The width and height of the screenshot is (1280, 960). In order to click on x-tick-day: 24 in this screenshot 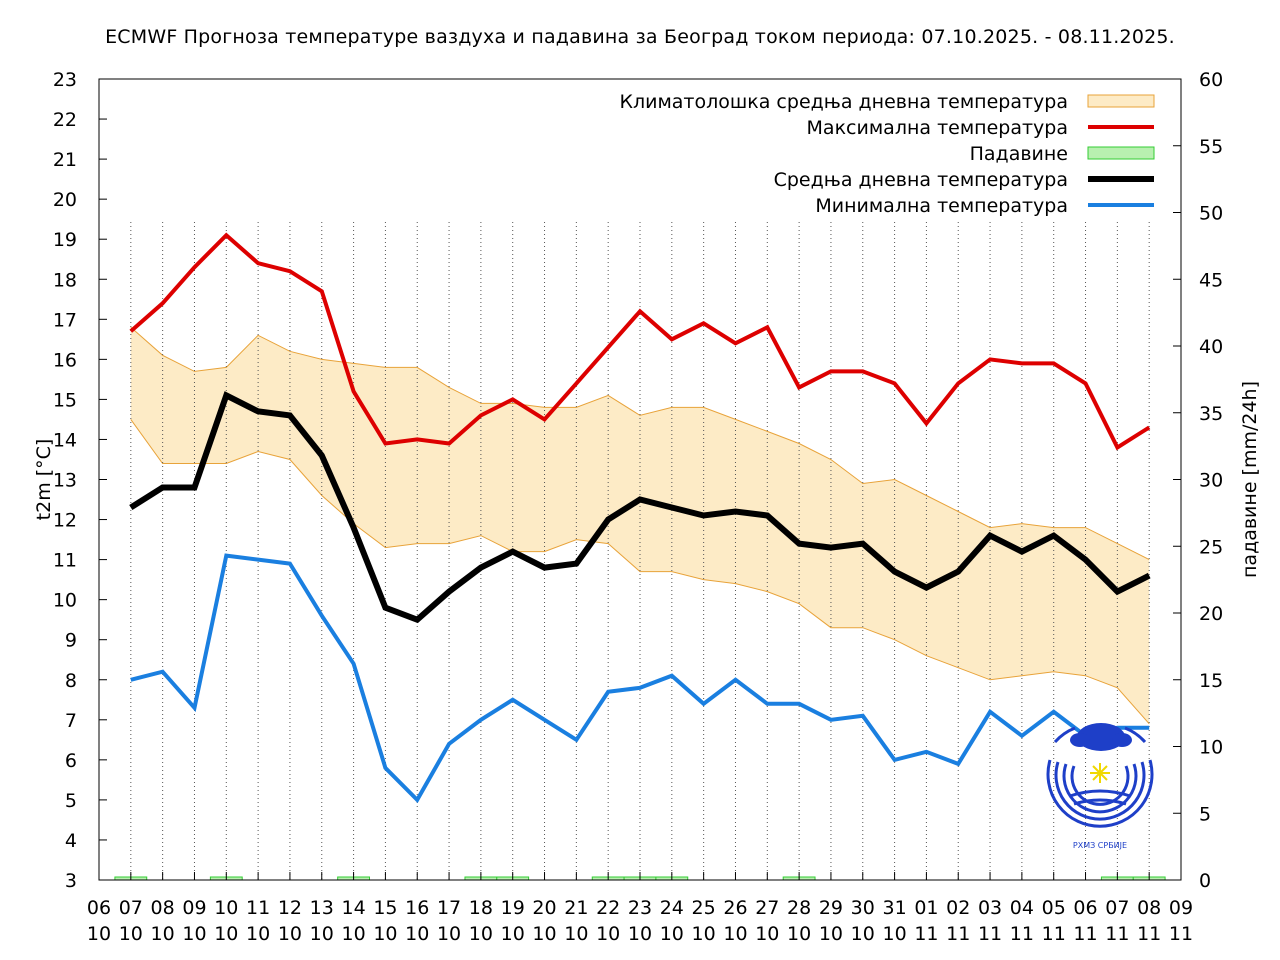, I will do `click(672, 908)`.